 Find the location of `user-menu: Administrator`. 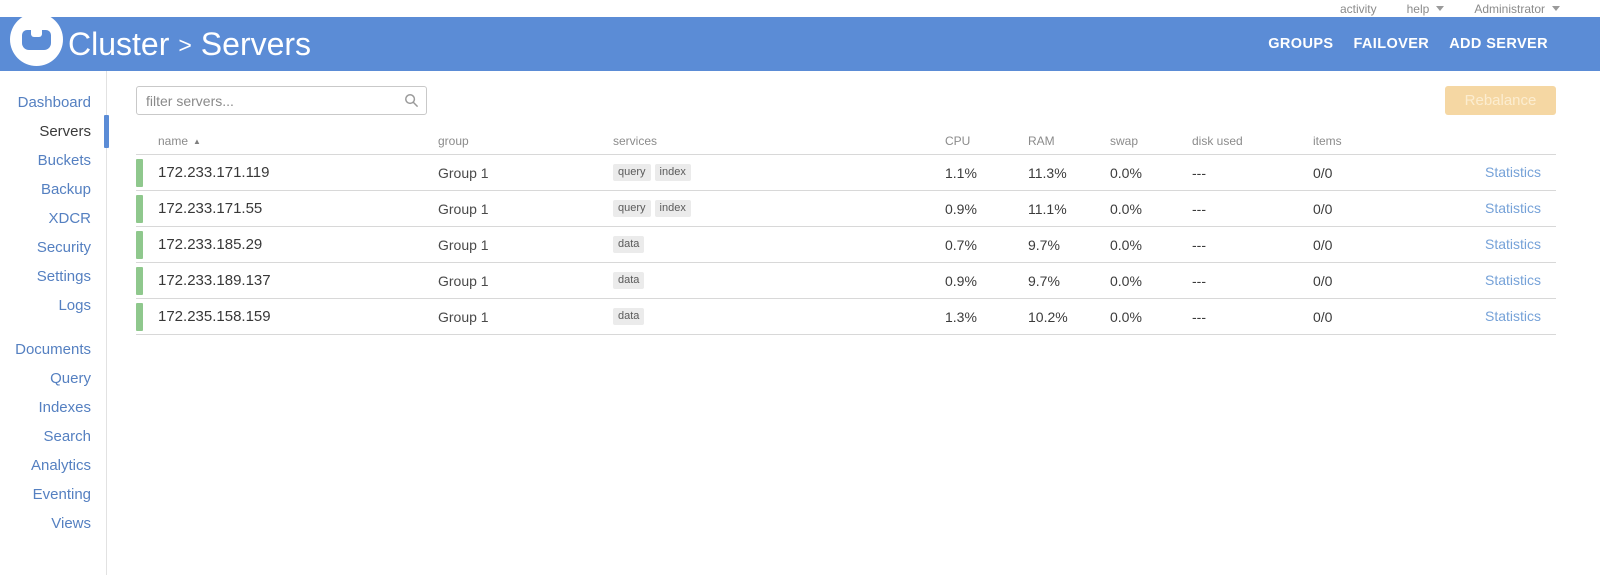

user-menu: Administrator is located at coordinates (1517, 9).